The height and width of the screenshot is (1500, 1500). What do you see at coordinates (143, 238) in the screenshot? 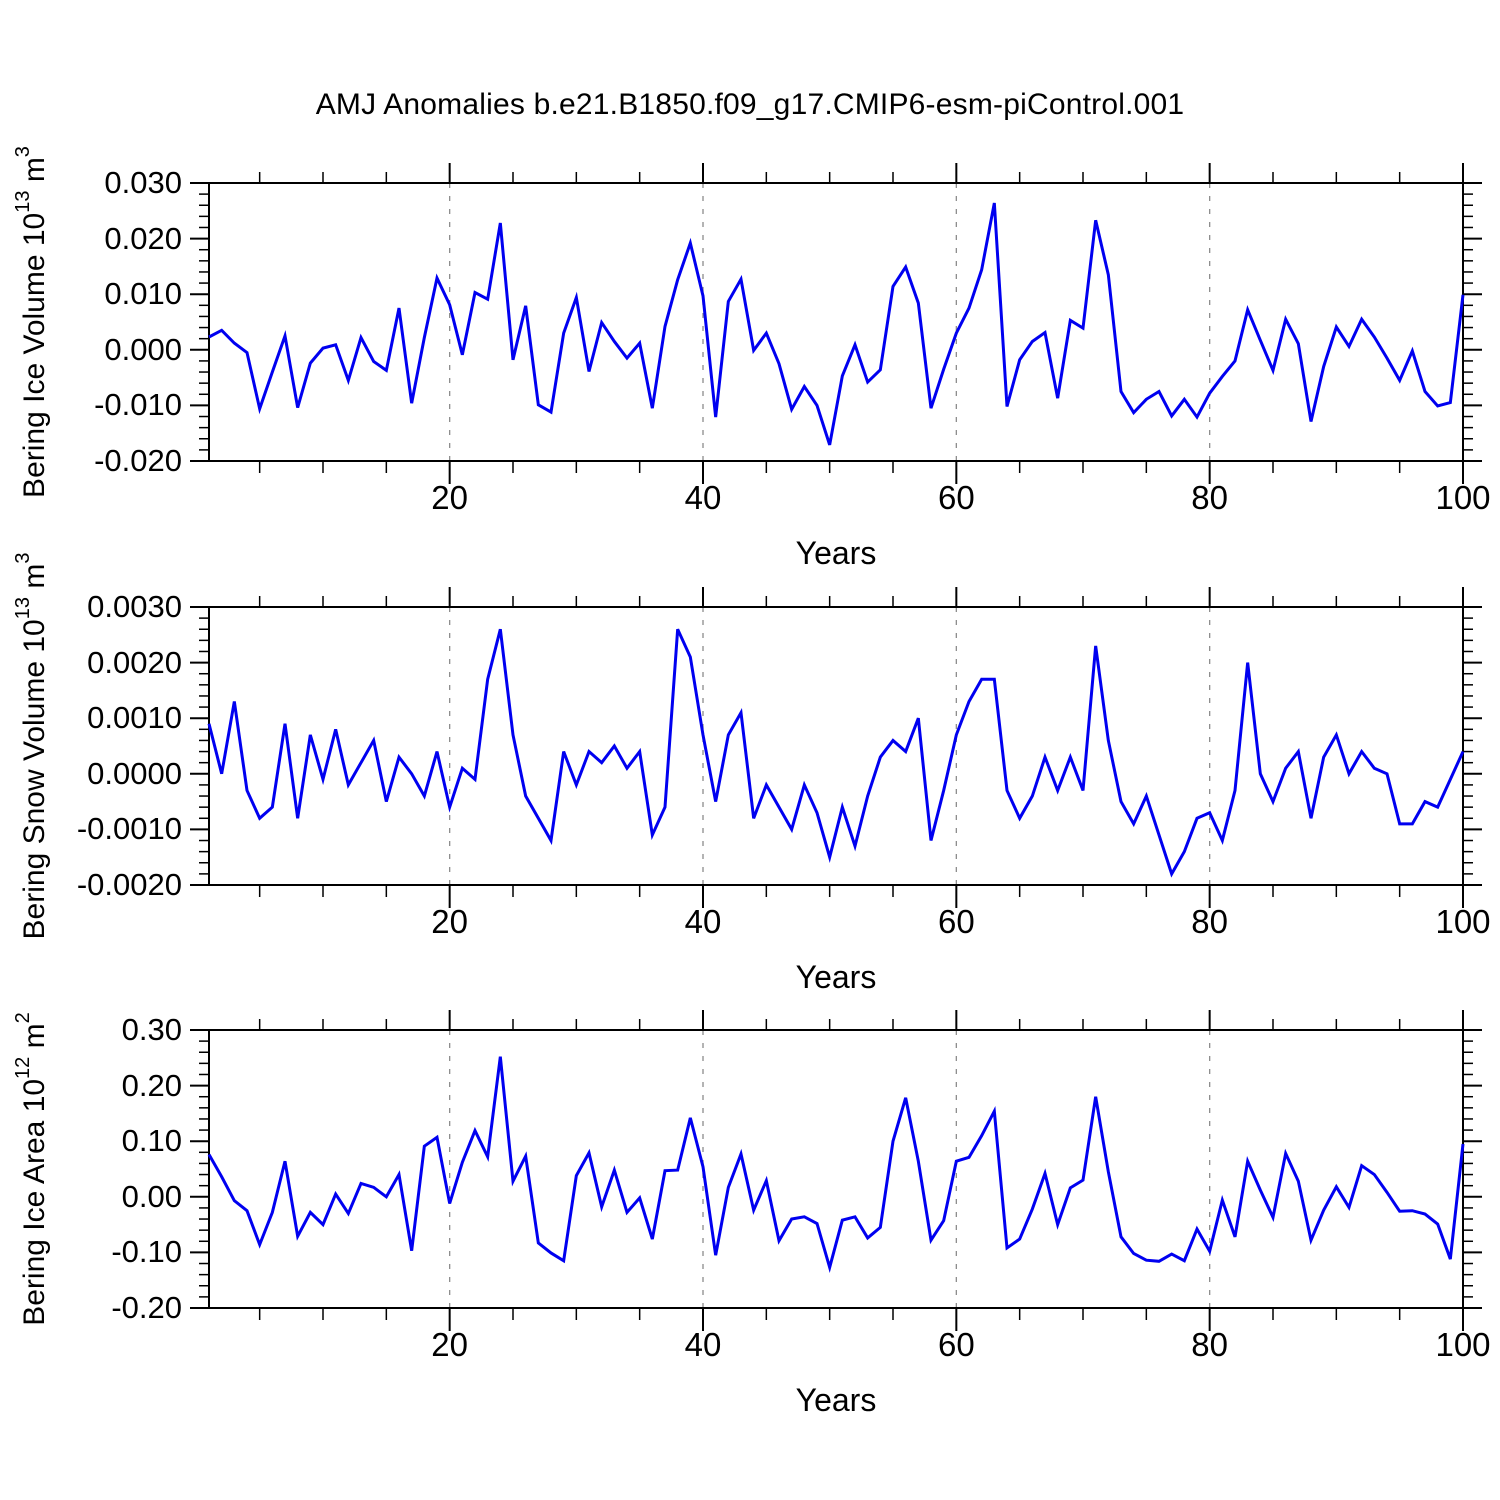
I see `y-tick-label: 0.020` at bounding box center [143, 238].